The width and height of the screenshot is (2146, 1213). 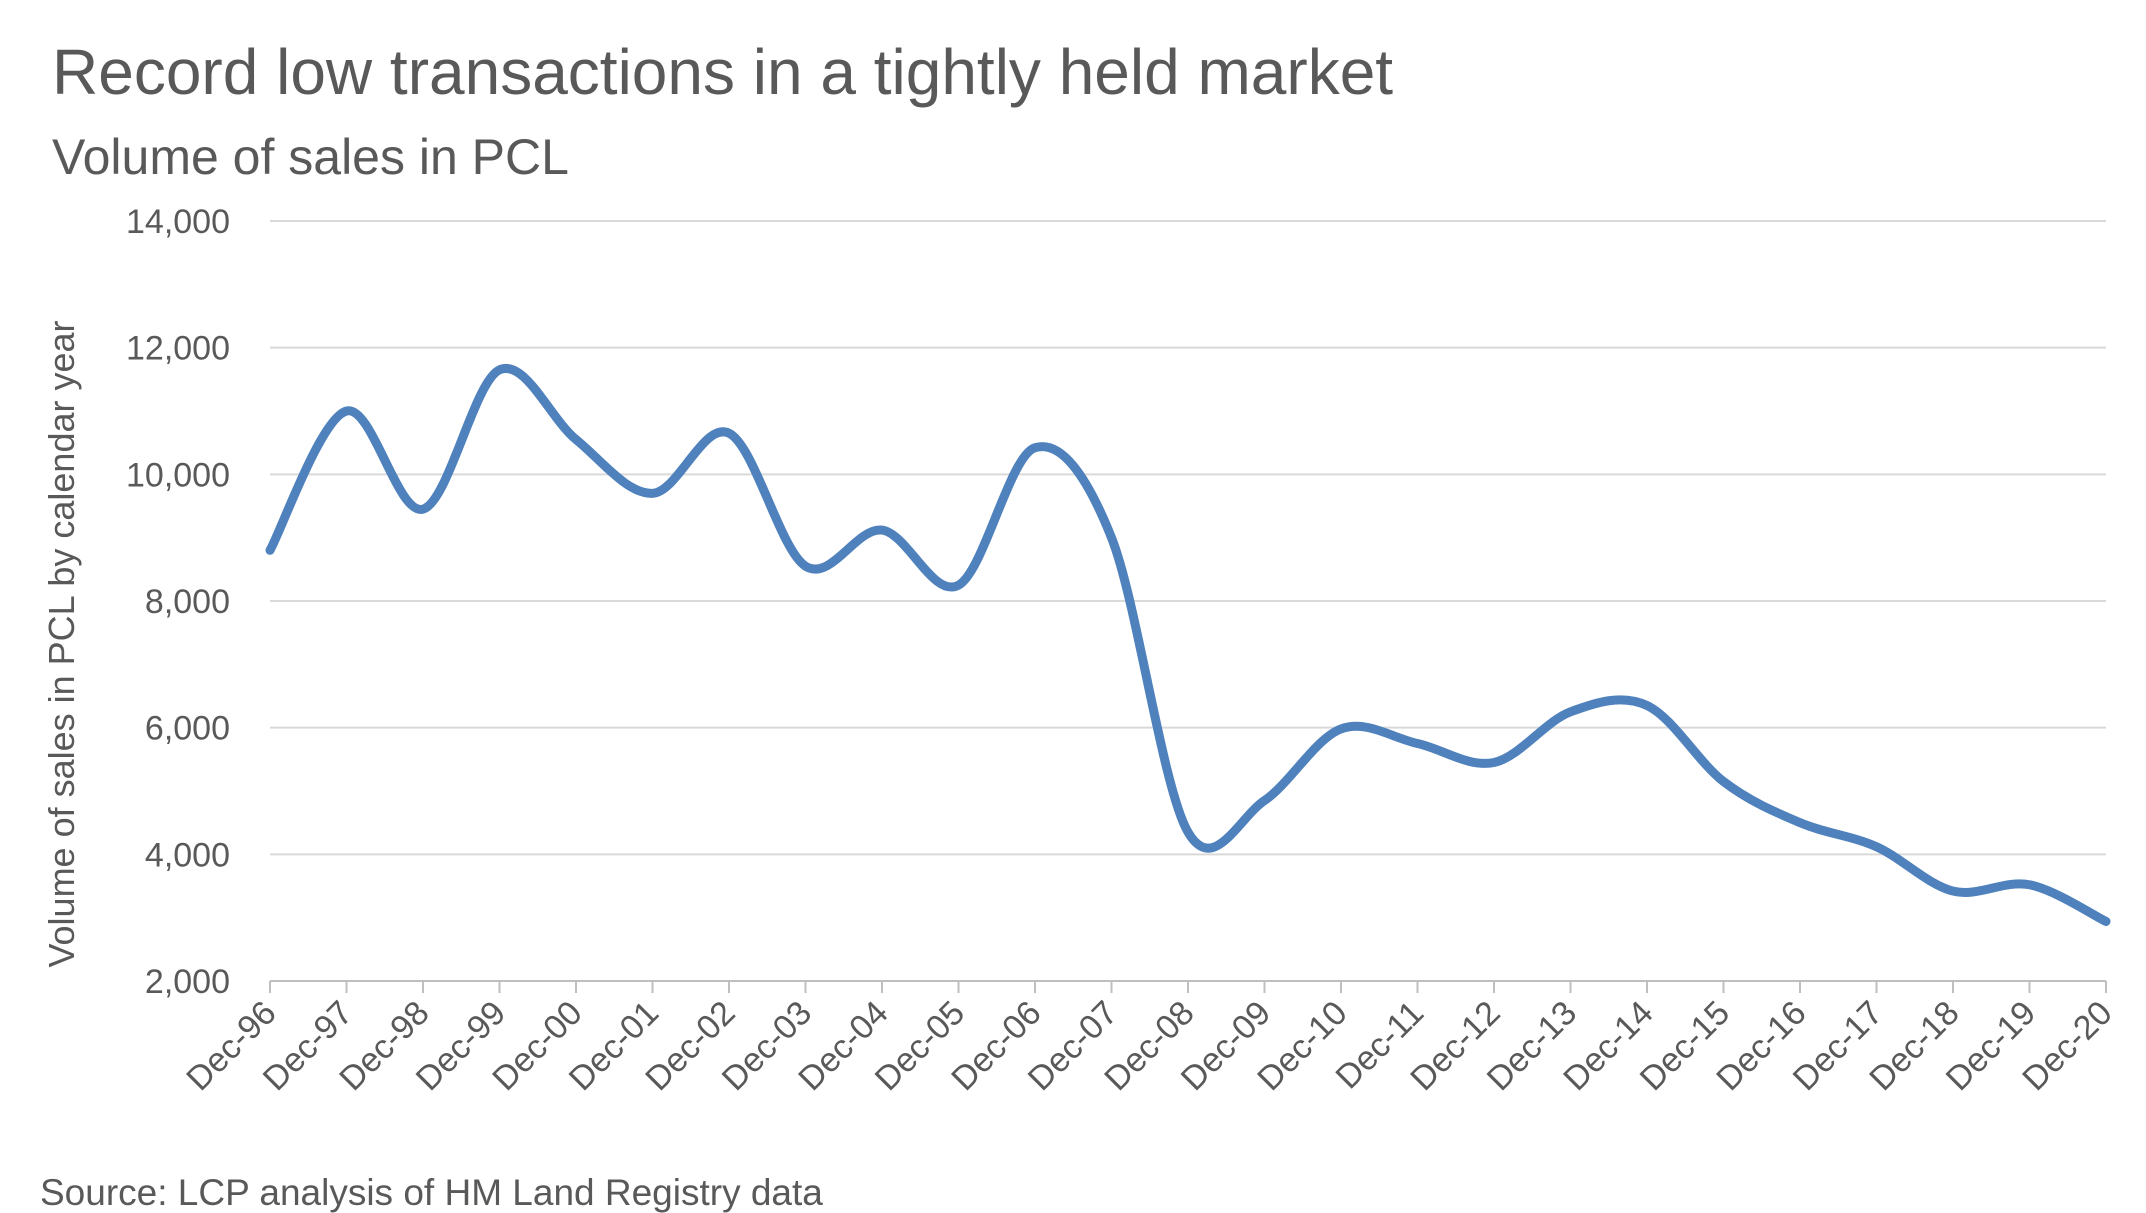 What do you see at coordinates (187, 855) in the screenshot?
I see `y-tick-label: 4,000` at bounding box center [187, 855].